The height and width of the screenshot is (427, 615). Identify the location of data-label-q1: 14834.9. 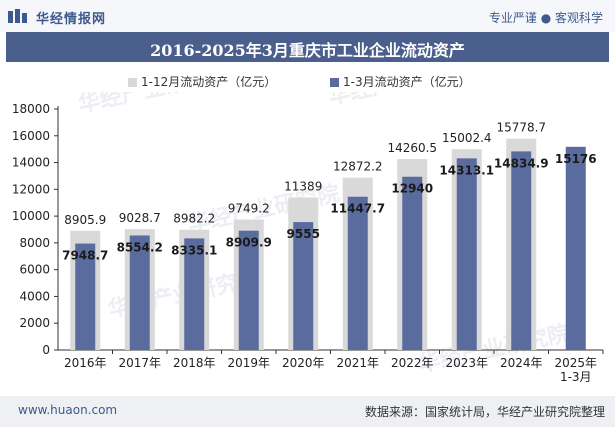
(521, 163).